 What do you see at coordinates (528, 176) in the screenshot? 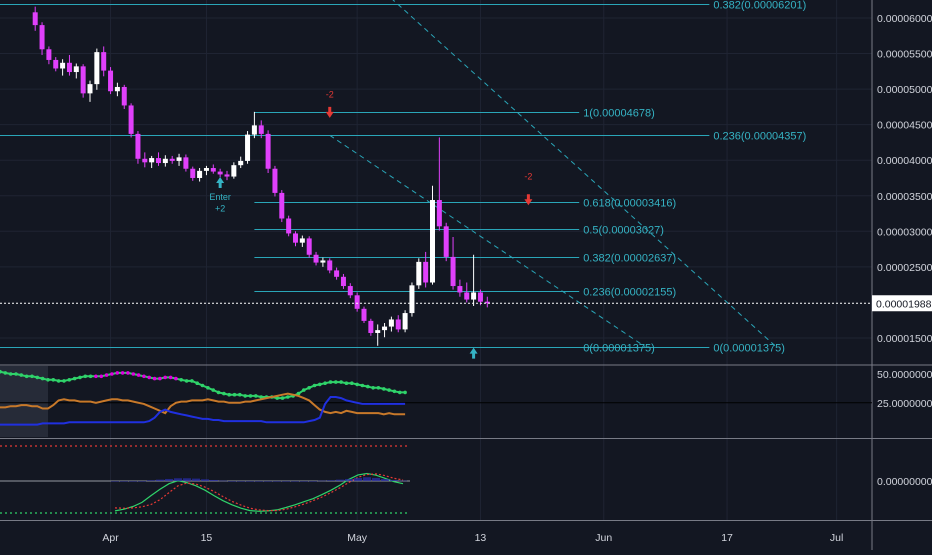
I see `signal-annotation: -2` at bounding box center [528, 176].